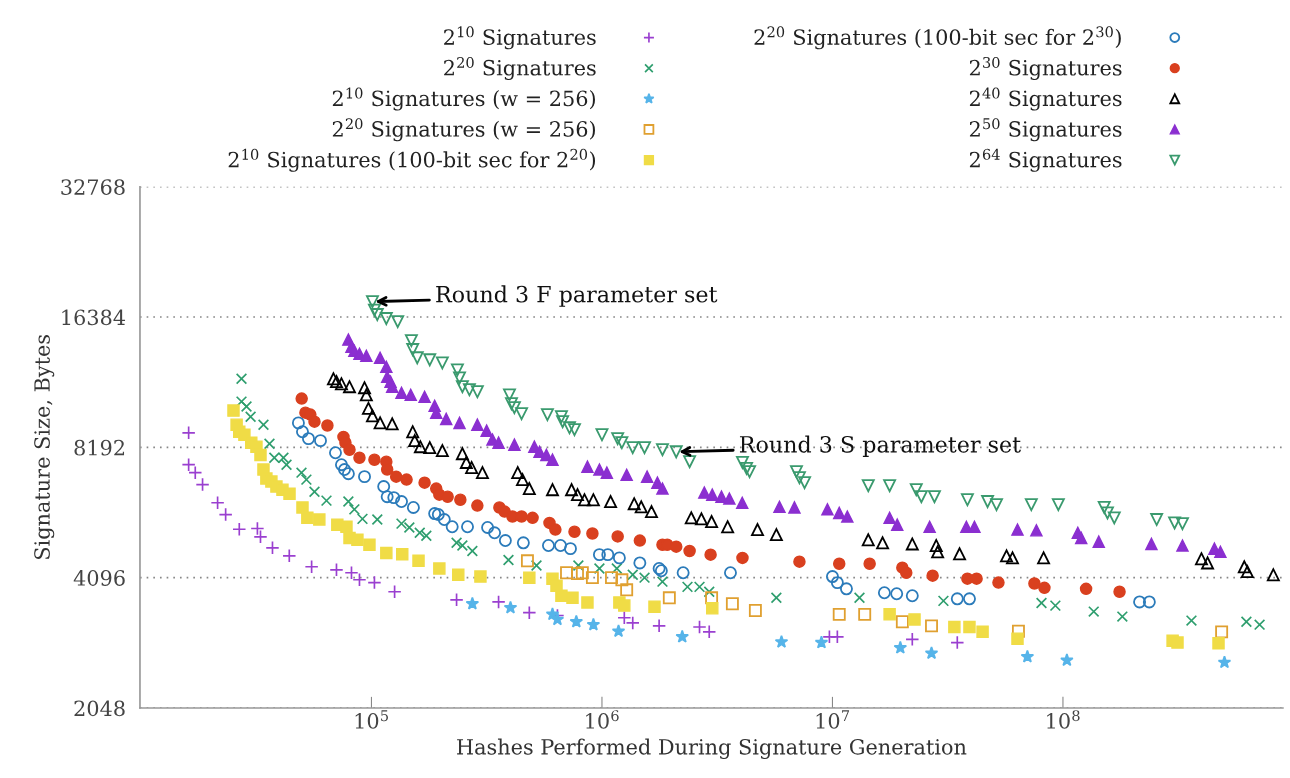 The image size is (1290, 778). Describe the element at coordinates (99, 578) in the screenshot. I see `y-tick-label: 4096` at that location.